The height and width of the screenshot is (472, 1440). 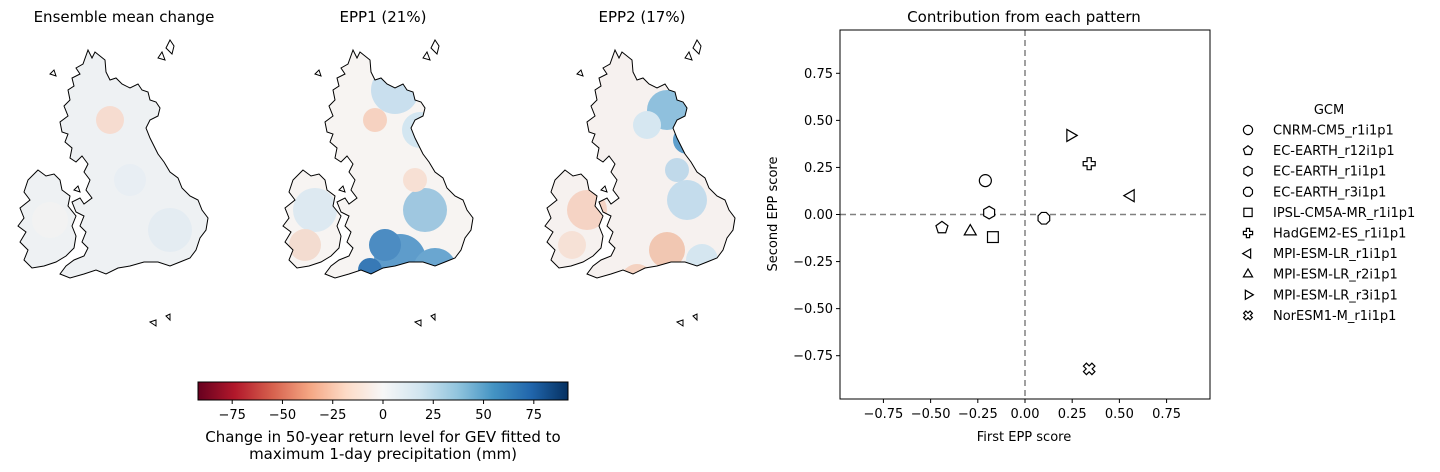 I want to click on legend-label: NorESM1-M_r1i1p1, so click(x=1334, y=316).